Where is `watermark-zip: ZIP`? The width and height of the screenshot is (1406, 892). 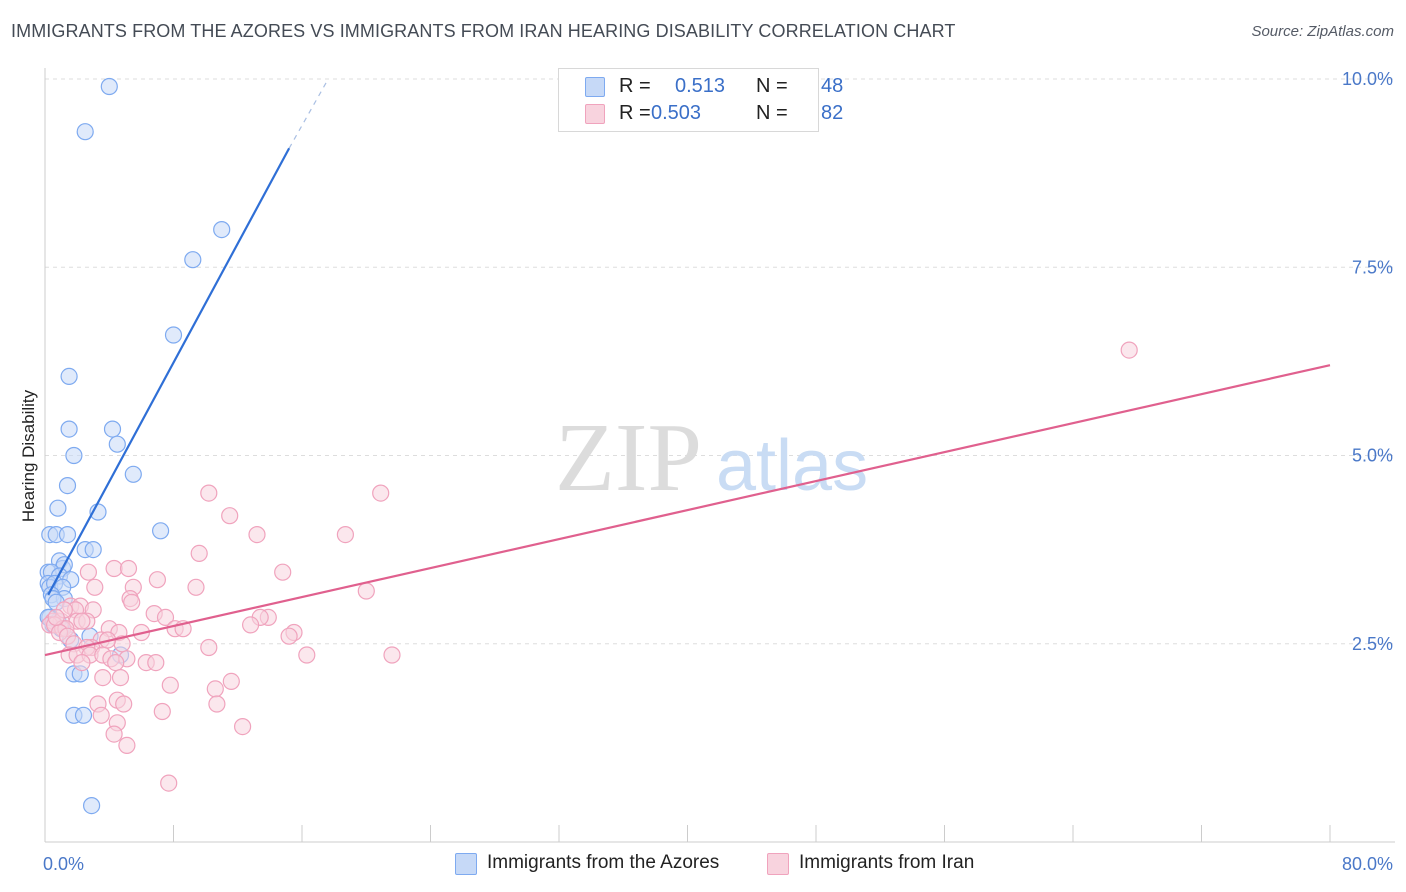 watermark-zip: ZIP is located at coordinates (628, 458).